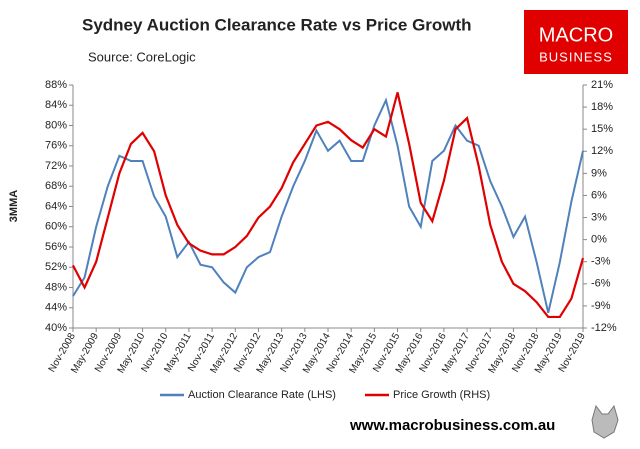  What do you see at coordinates (56, 287) in the screenshot?
I see `y-tick-label: 48%` at bounding box center [56, 287].